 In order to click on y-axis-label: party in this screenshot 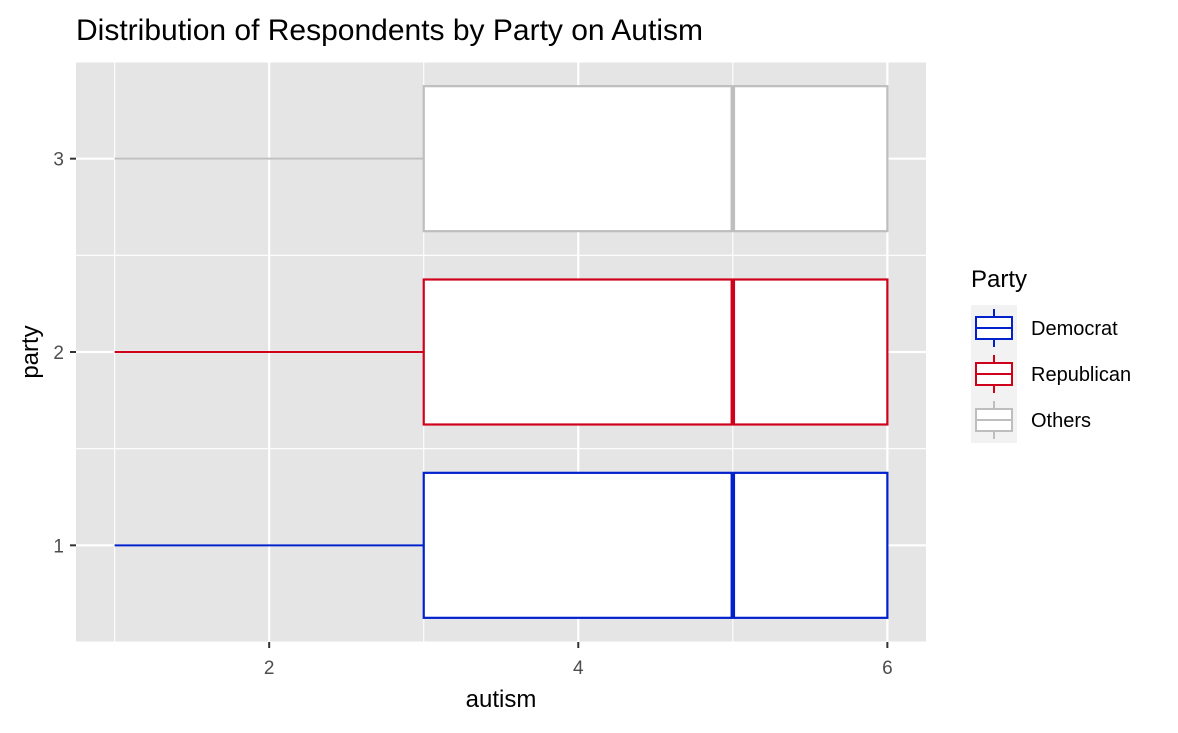, I will do `click(30, 351)`.